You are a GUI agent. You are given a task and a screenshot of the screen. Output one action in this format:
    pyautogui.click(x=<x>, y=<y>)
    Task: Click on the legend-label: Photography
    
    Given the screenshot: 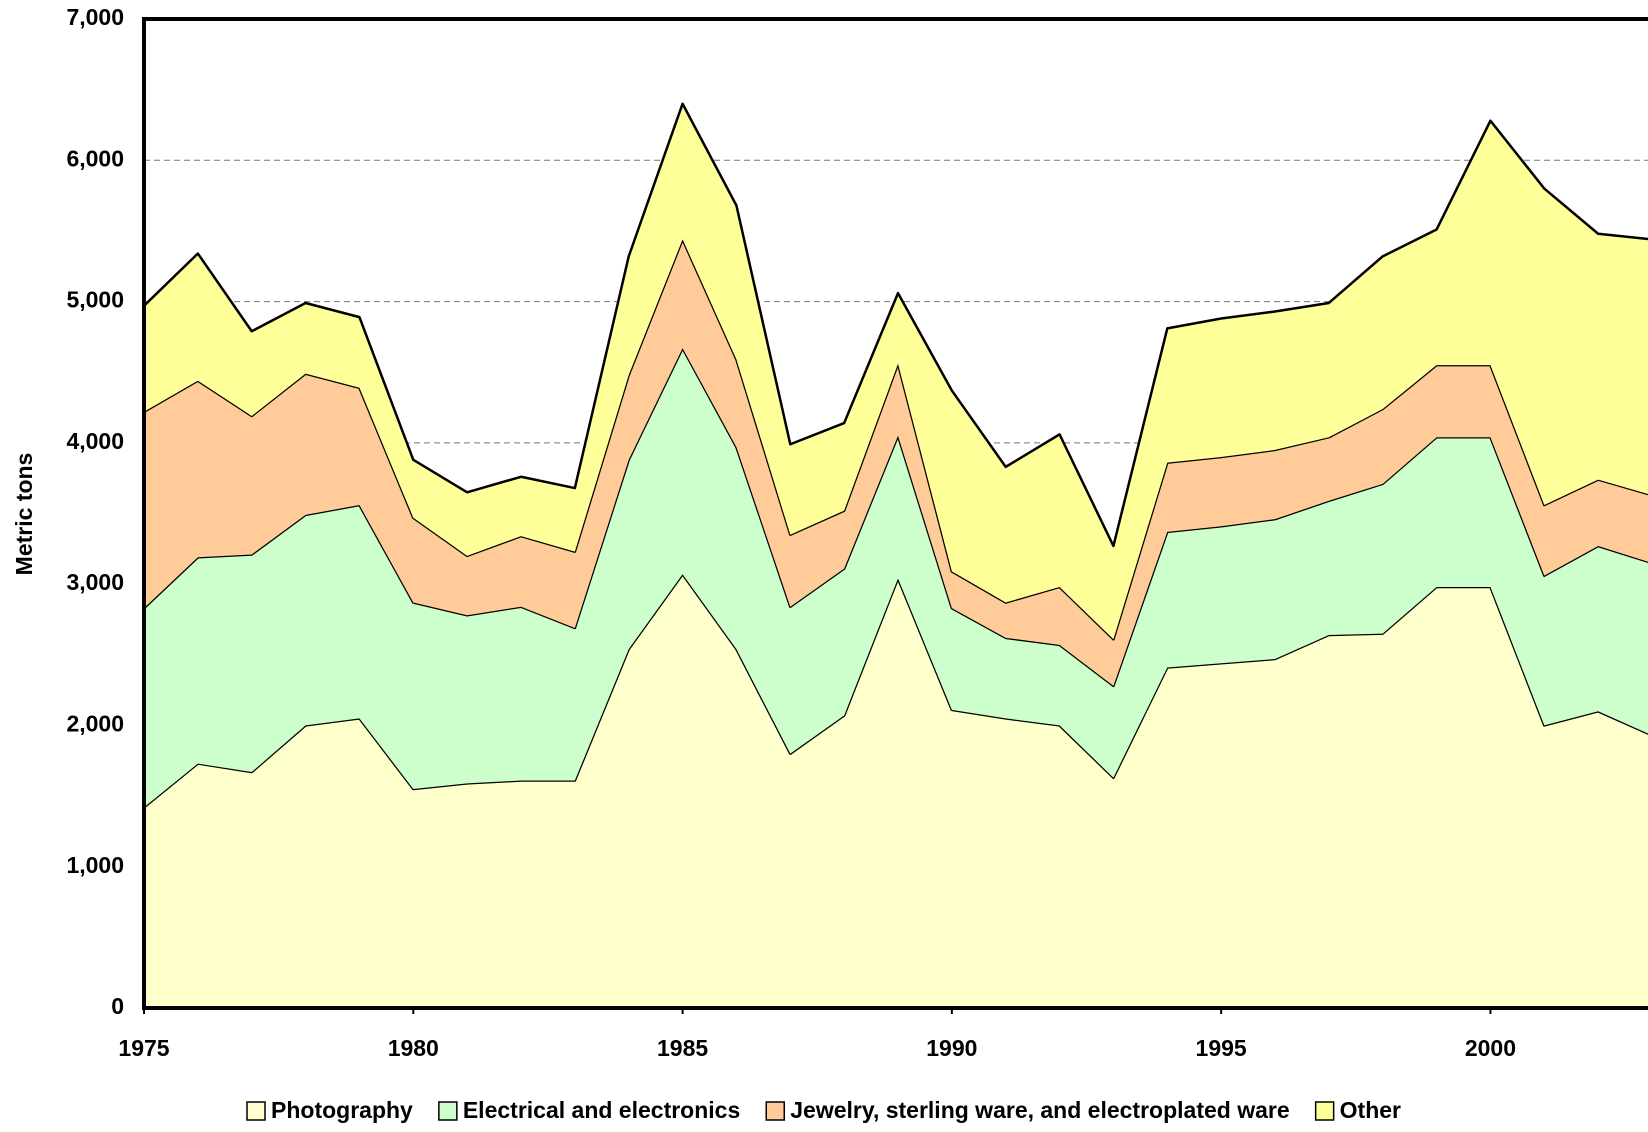 What is the action you would take?
    pyautogui.click(x=342, y=1110)
    